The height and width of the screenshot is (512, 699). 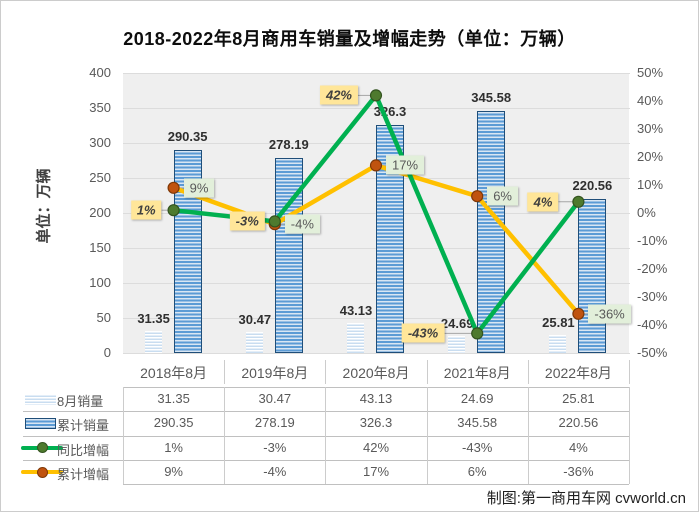 I want to click on bar-value-label: 290.35, so click(x=187, y=136).